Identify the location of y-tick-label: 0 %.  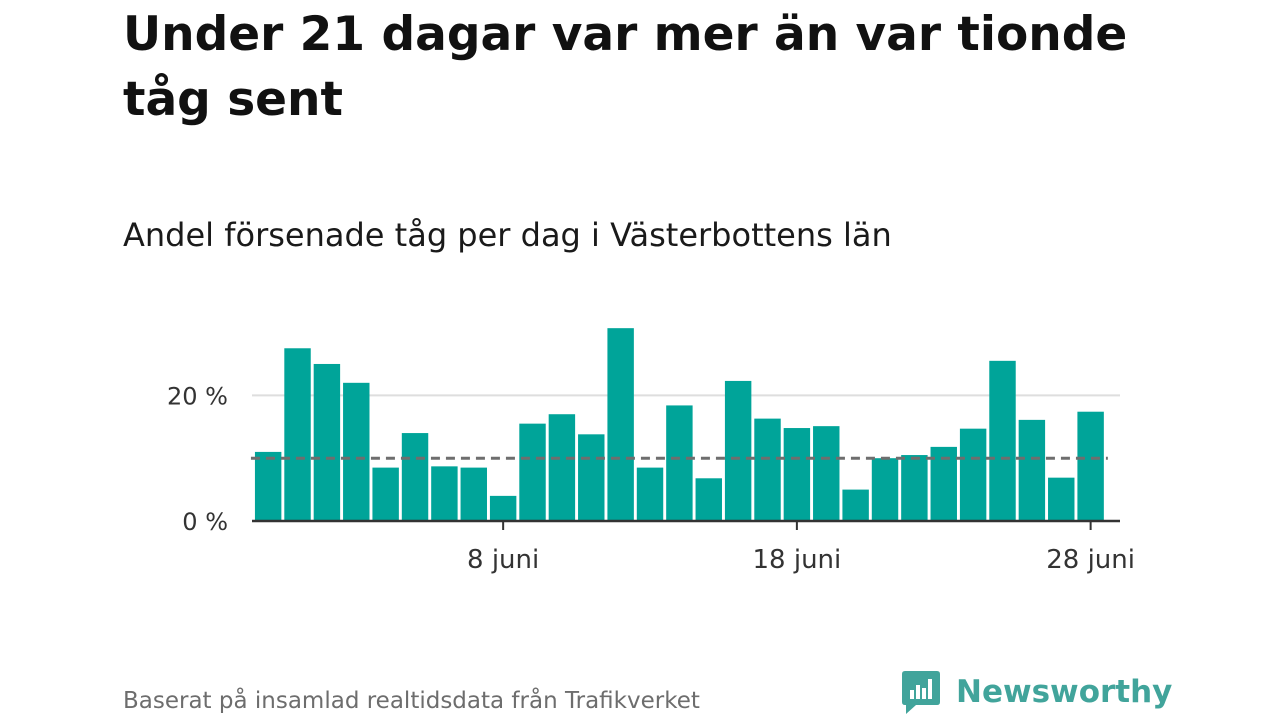
(205, 522).